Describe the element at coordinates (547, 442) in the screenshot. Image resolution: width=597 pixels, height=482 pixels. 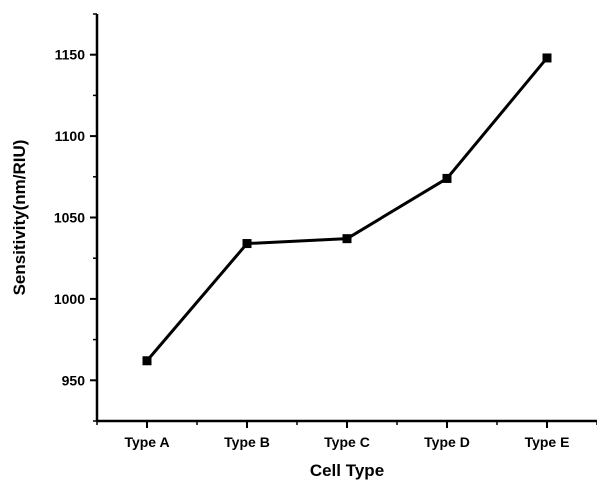
I see `x-tick-label: Type E` at that location.